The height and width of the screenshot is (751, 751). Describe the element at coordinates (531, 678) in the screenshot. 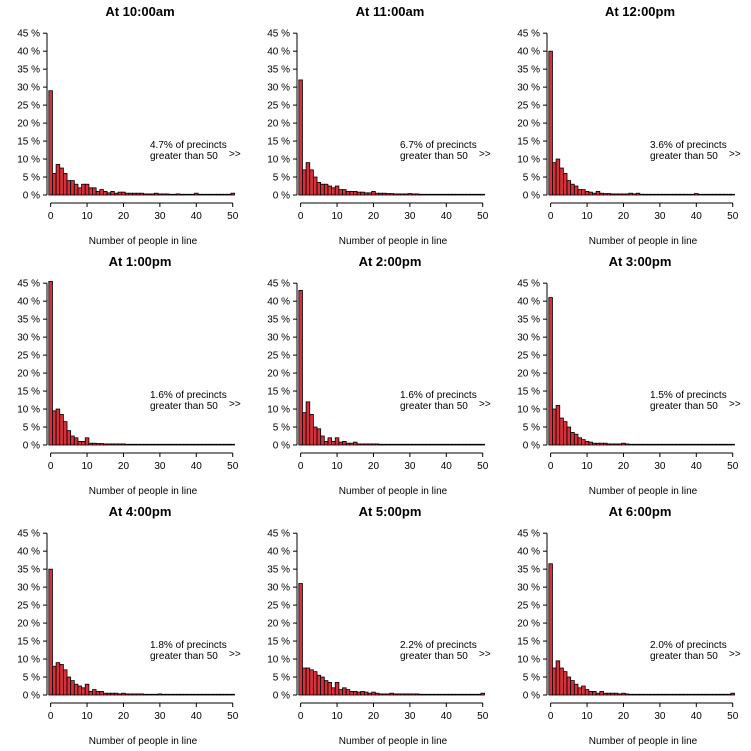

I see `y-tick-label: 5 %` at that location.